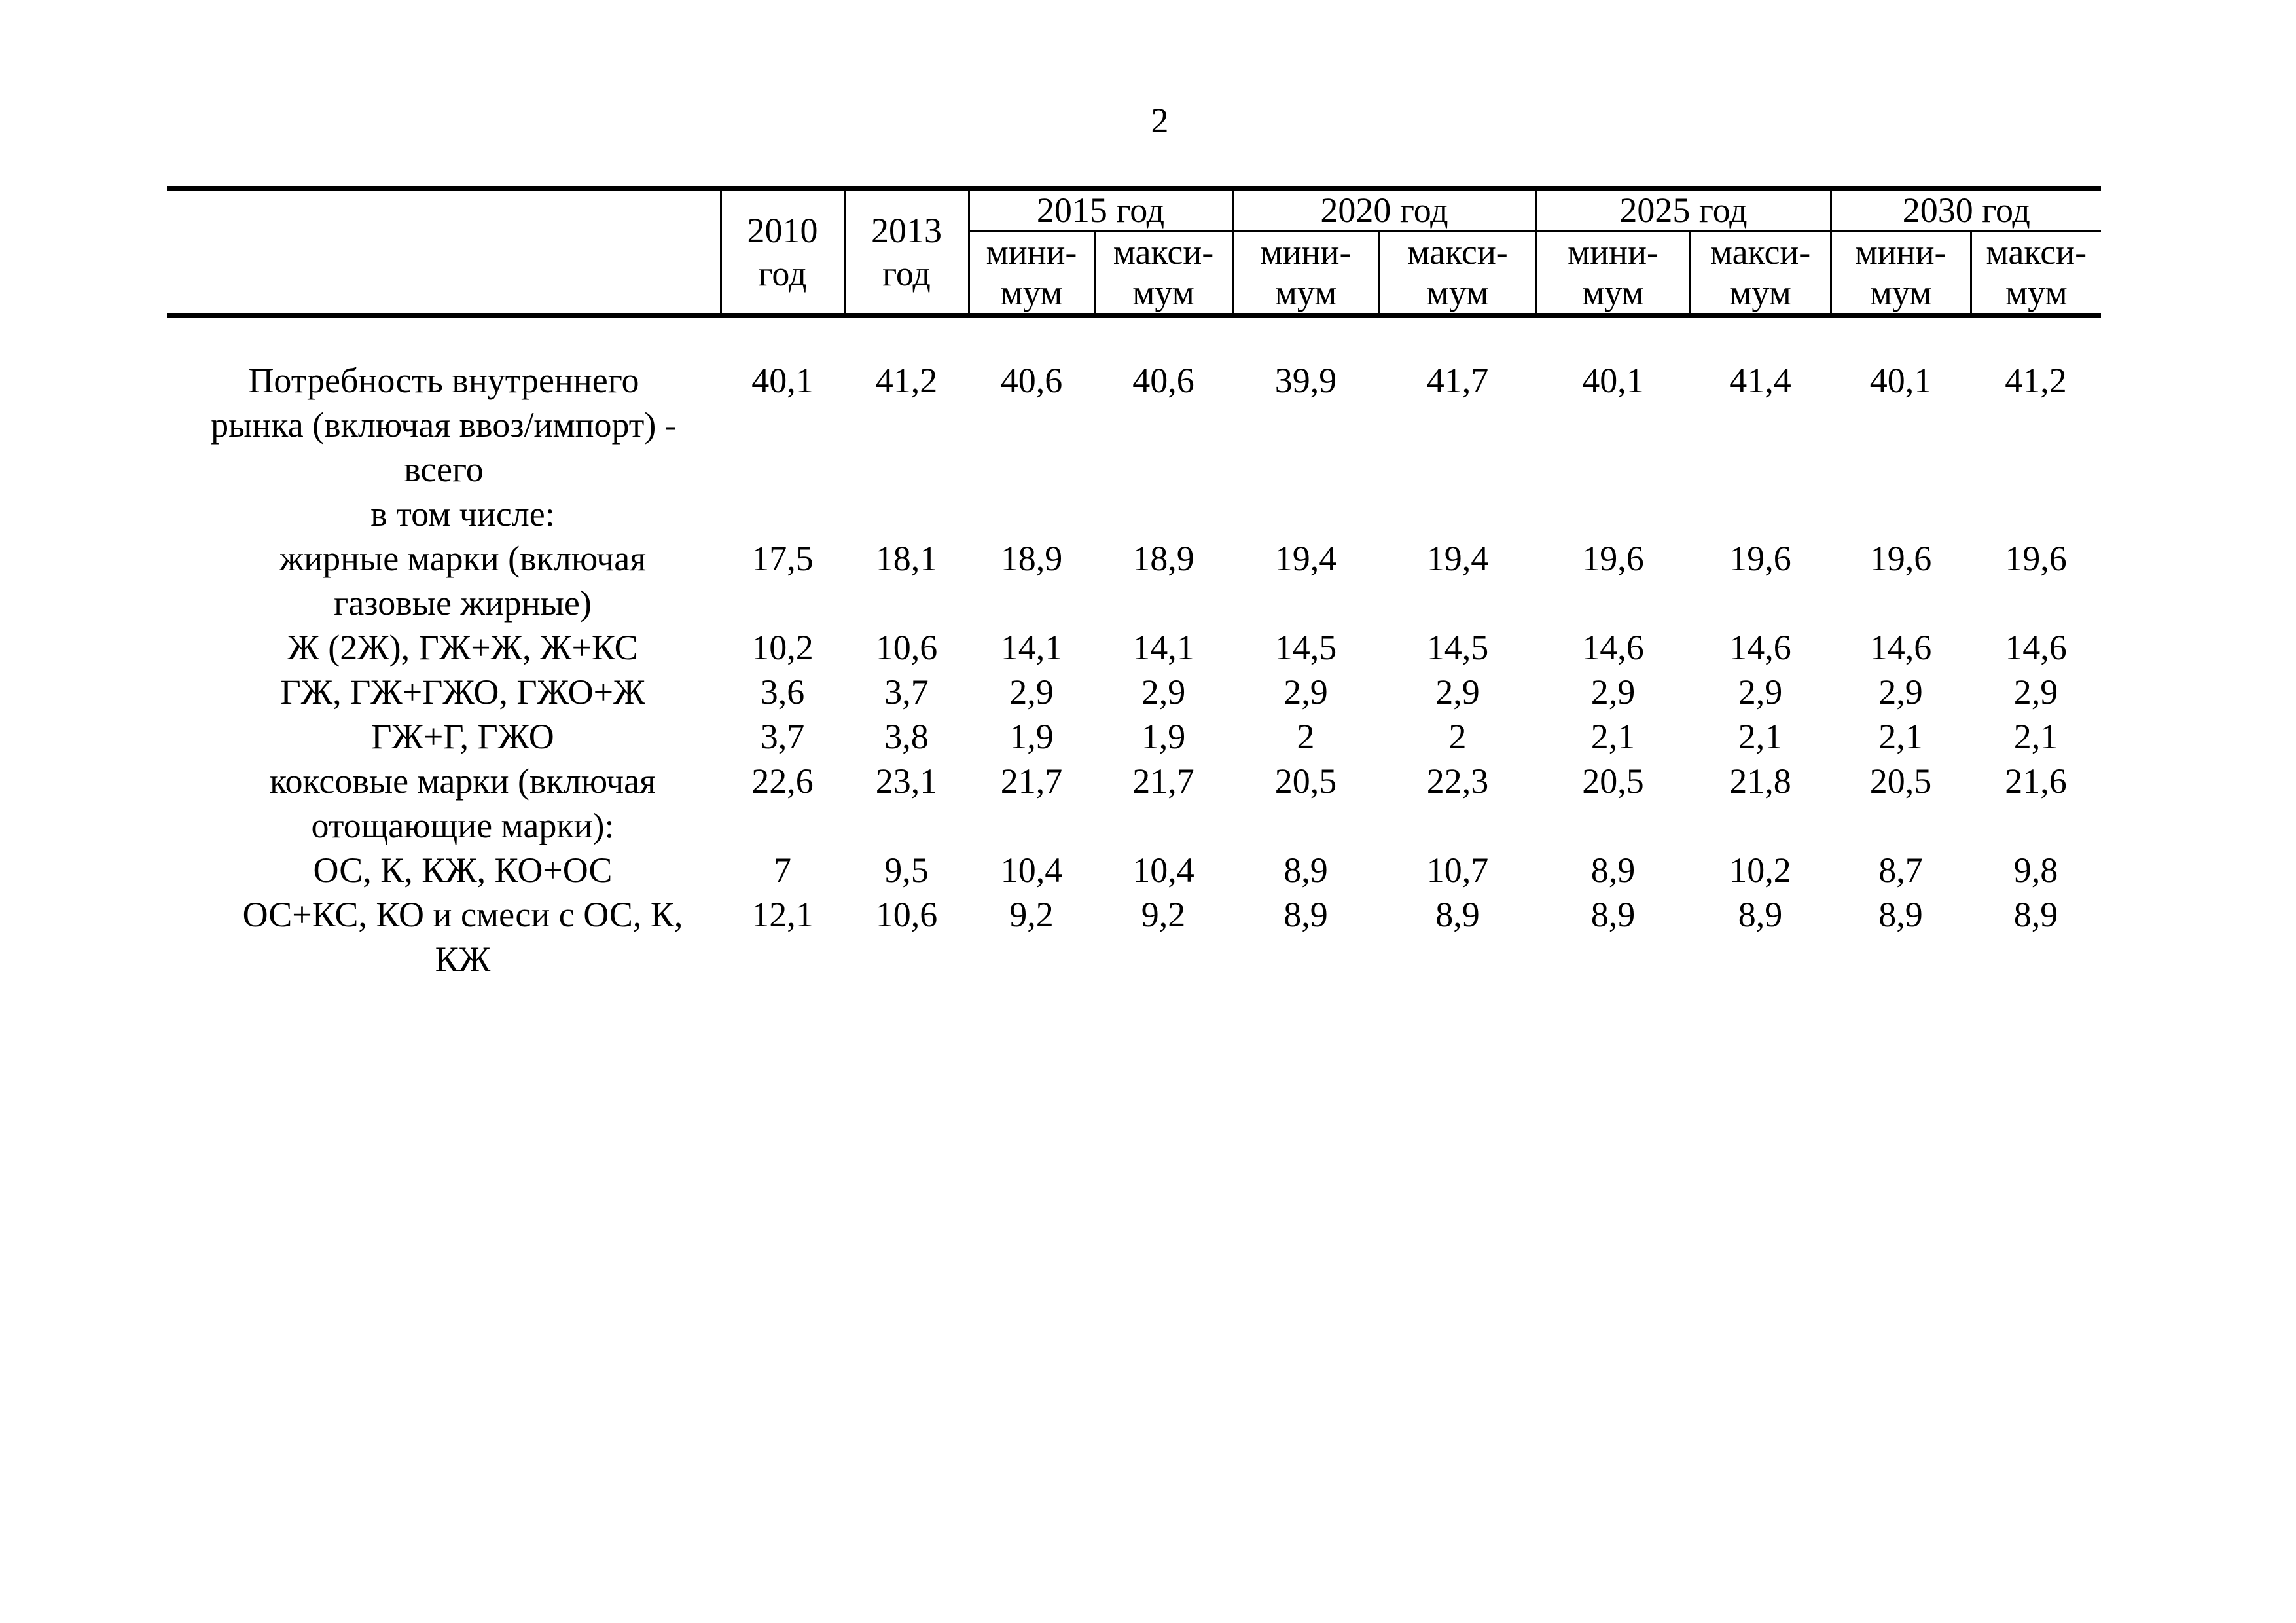  What do you see at coordinates (1760, 870) in the screenshot?
I see `cell-value: 10,2` at bounding box center [1760, 870].